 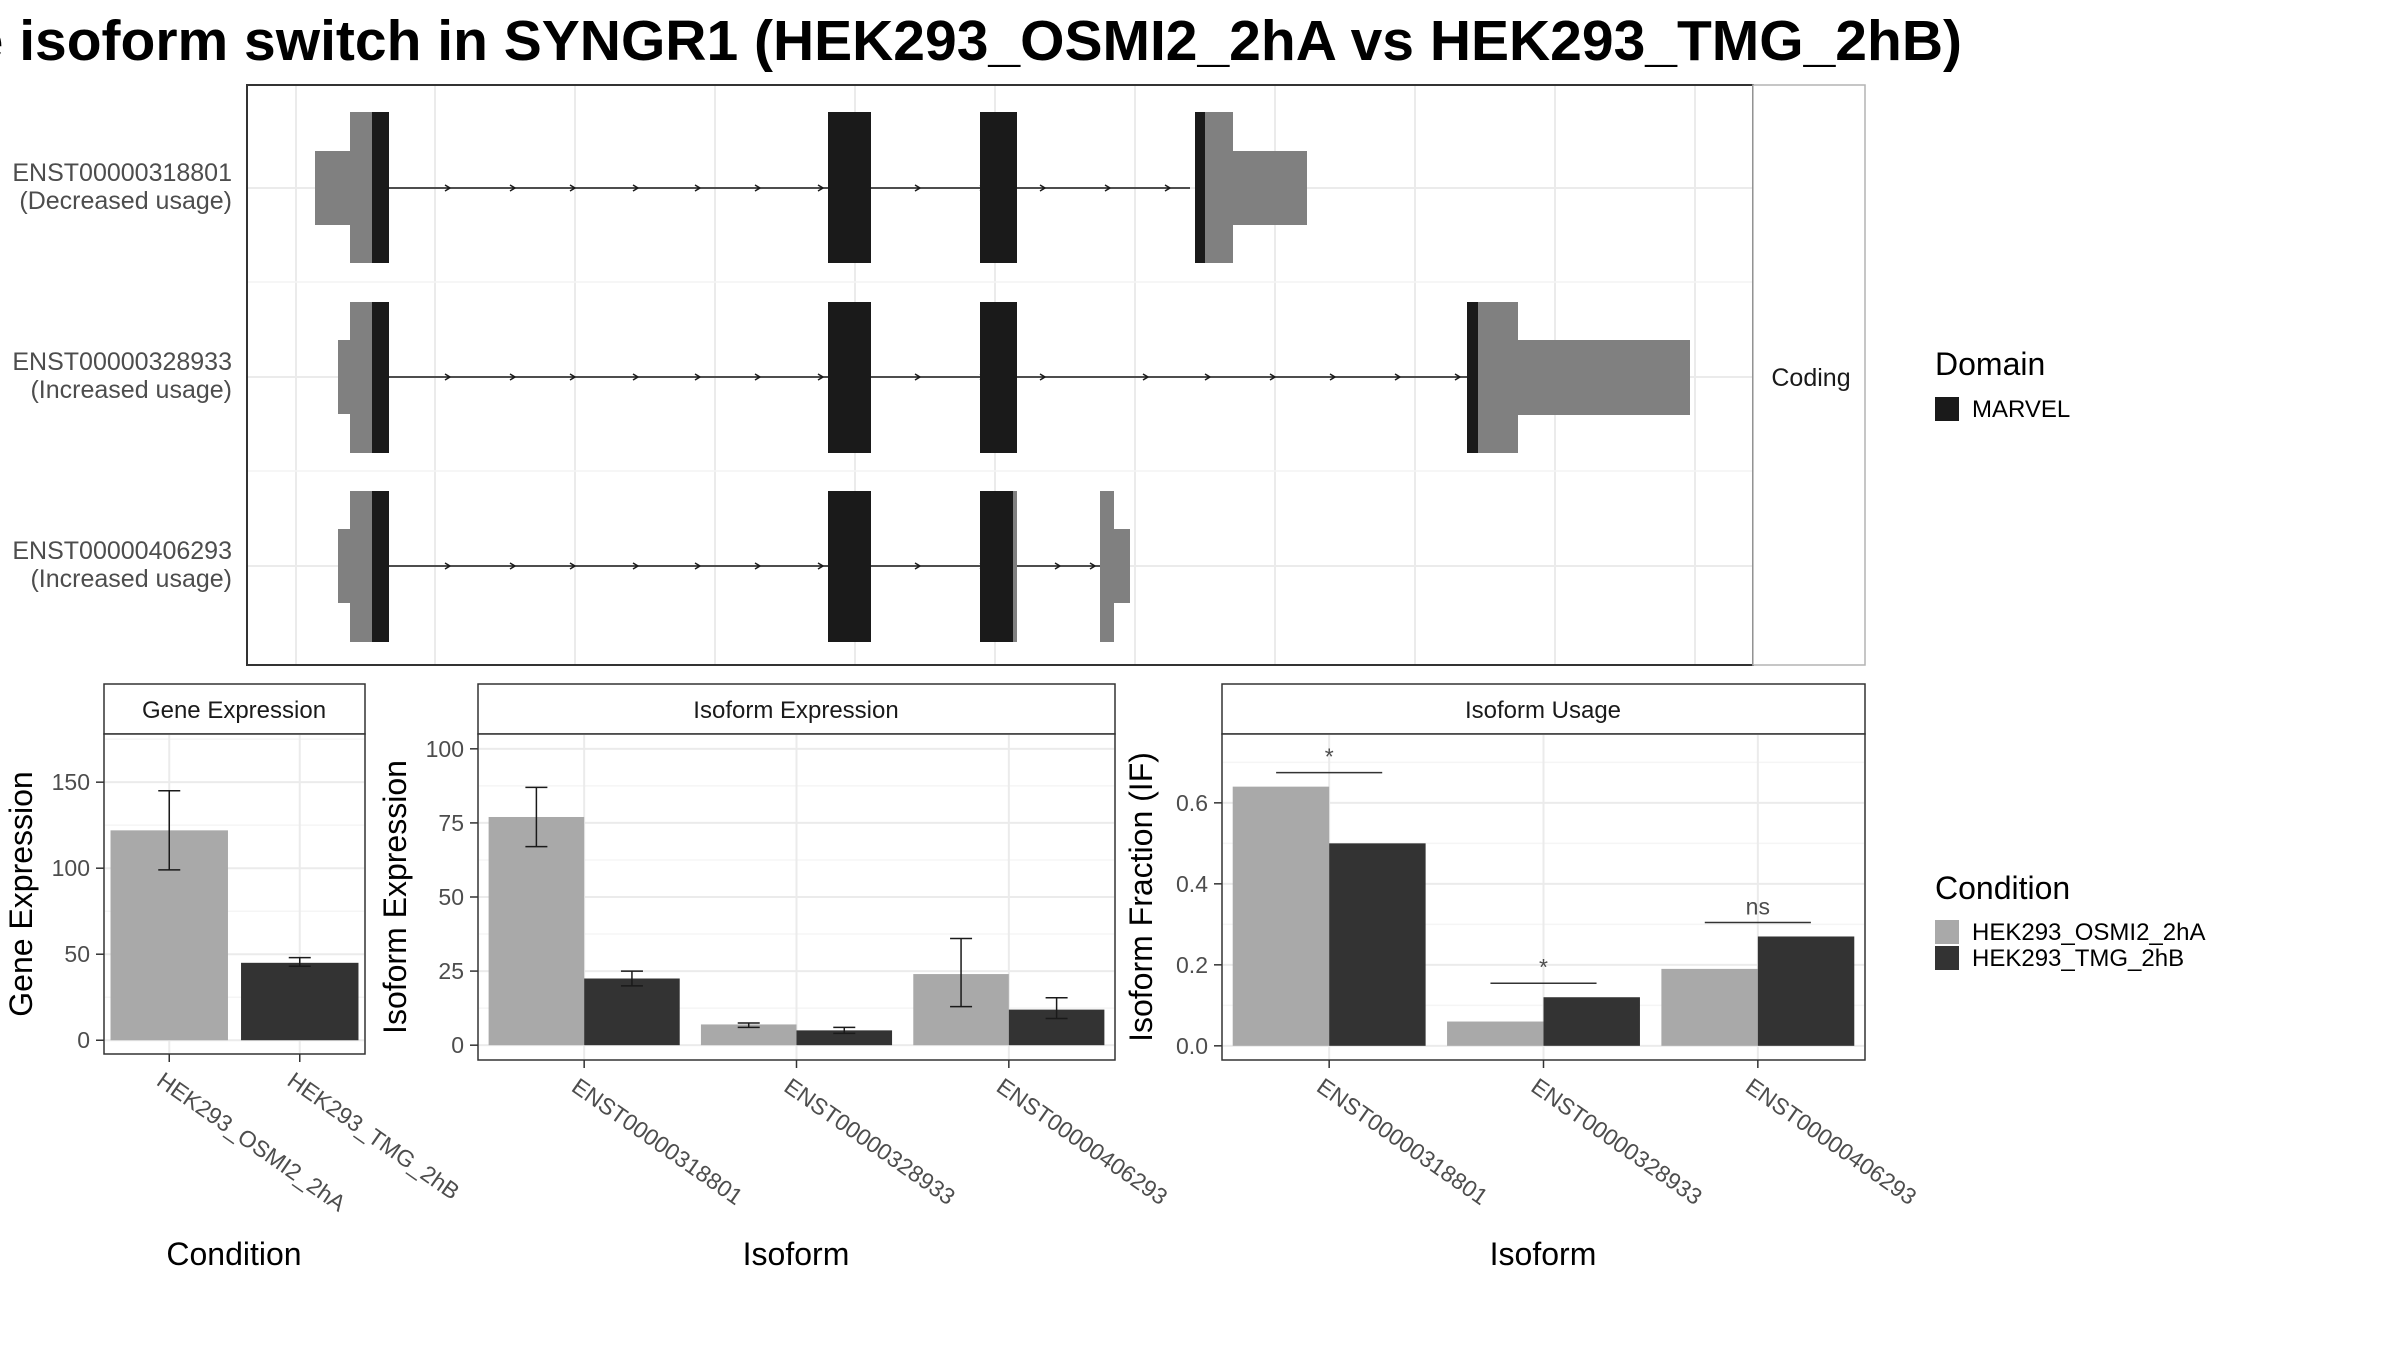 I want to click on facet-strip, so click(x=1809, y=375).